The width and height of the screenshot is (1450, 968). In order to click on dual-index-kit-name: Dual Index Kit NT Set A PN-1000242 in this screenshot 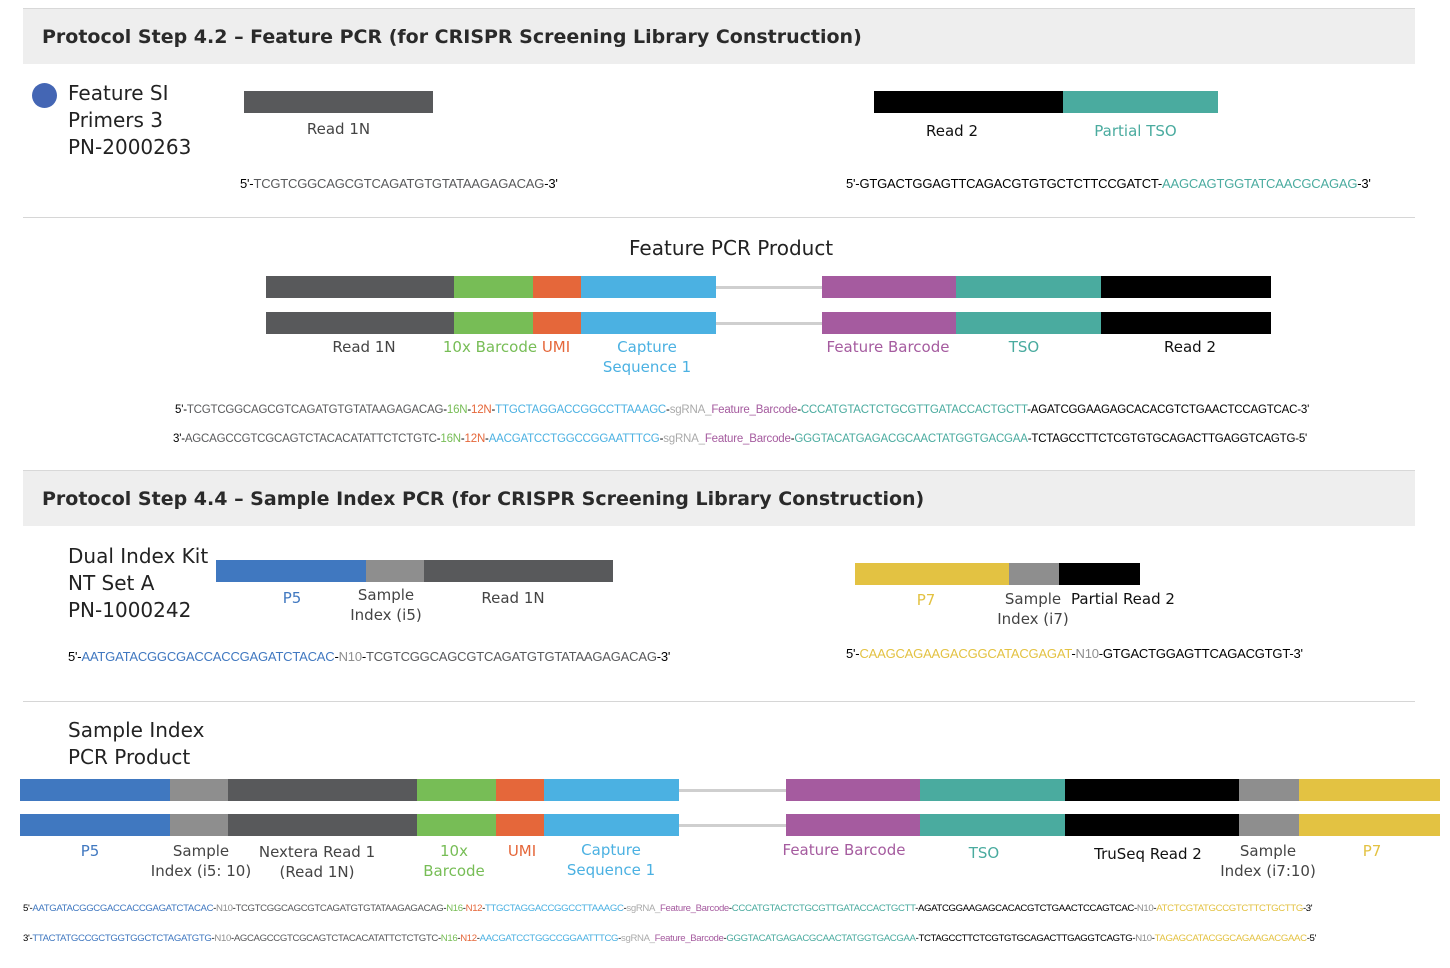, I will do `click(138, 583)`.